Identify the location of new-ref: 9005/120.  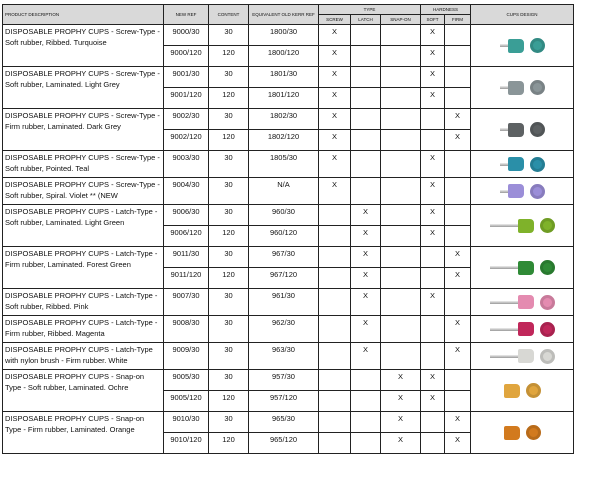
(186, 401).